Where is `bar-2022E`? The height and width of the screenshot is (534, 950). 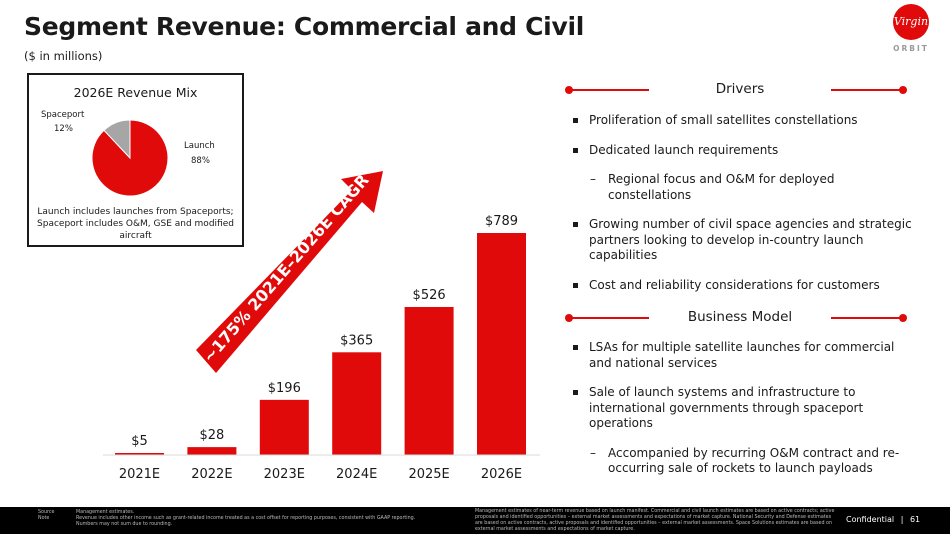 bar-2022E is located at coordinates (212, 451).